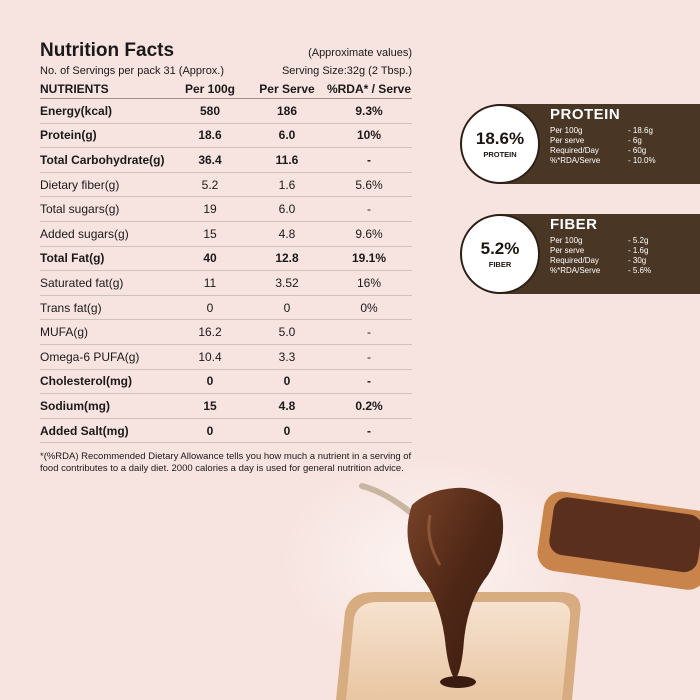  What do you see at coordinates (106, 185) in the screenshot?
I see `nutrient-name: Dietary fiber(g)` at bounding box center [106, 185].